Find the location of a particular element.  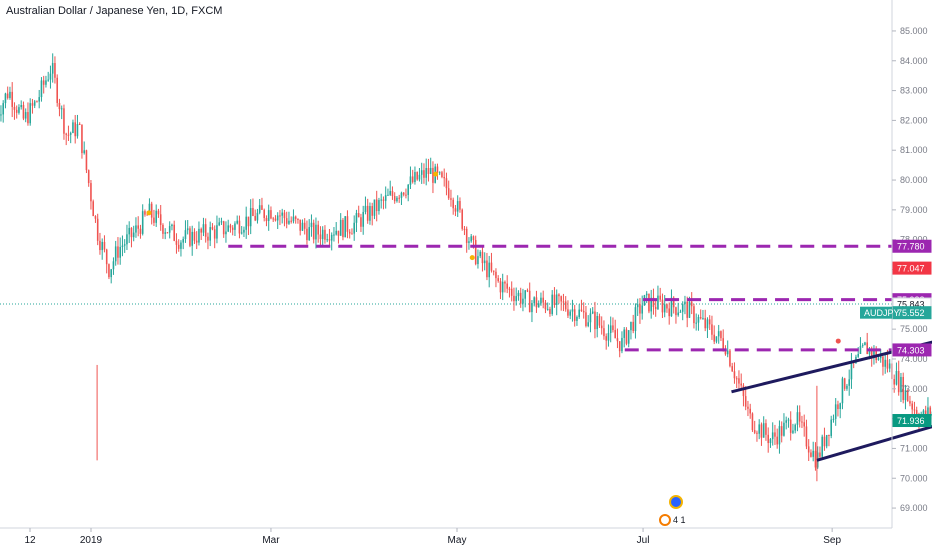

event-icon is located at coordinates (676, 502).